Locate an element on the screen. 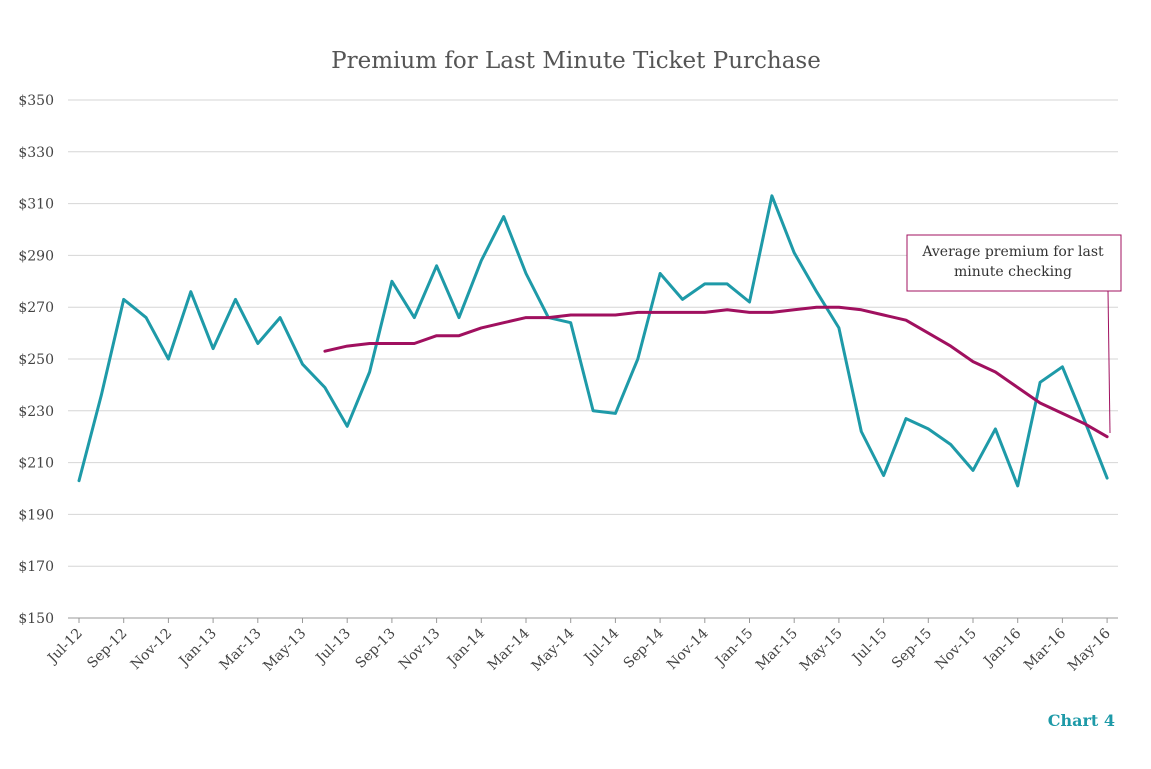 The image size is (1151, 769). x-tick-label: May-15 is located at coordinates (821, 650).